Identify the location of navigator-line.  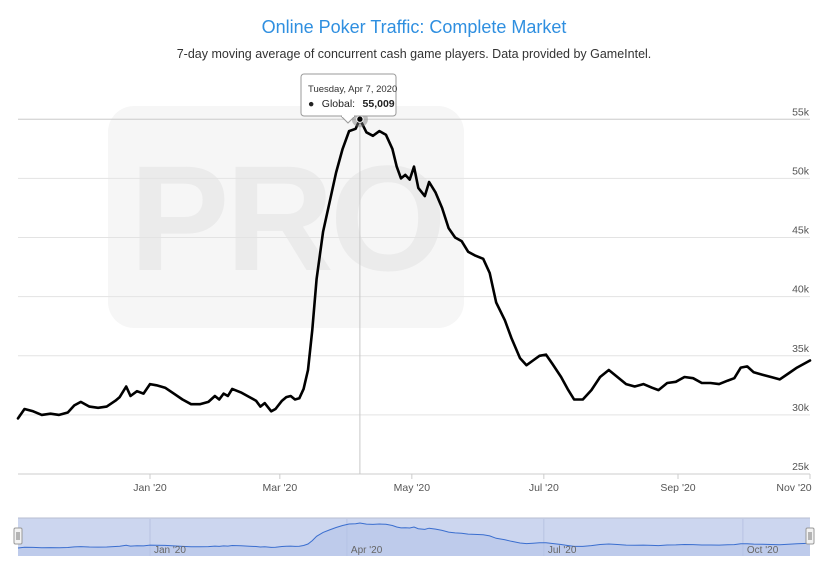
(414, 535).